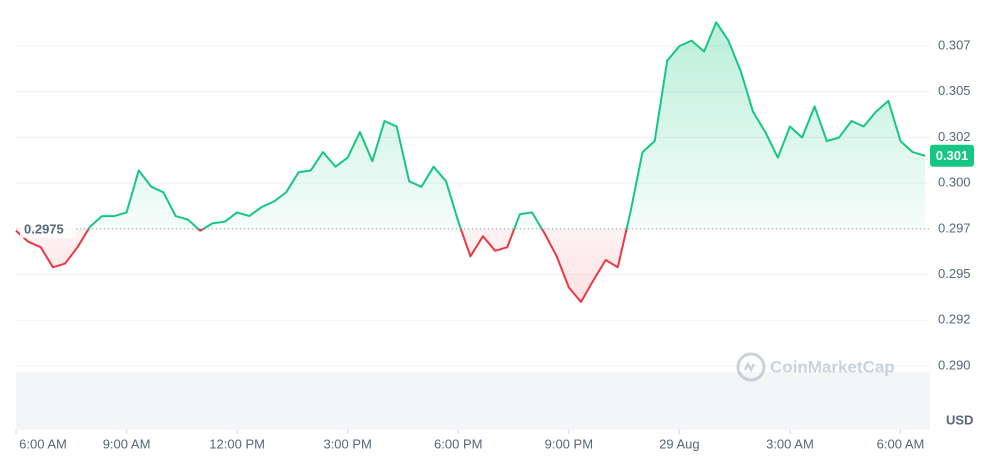  I want to click on baseline-label-bg, so click(48, 228).